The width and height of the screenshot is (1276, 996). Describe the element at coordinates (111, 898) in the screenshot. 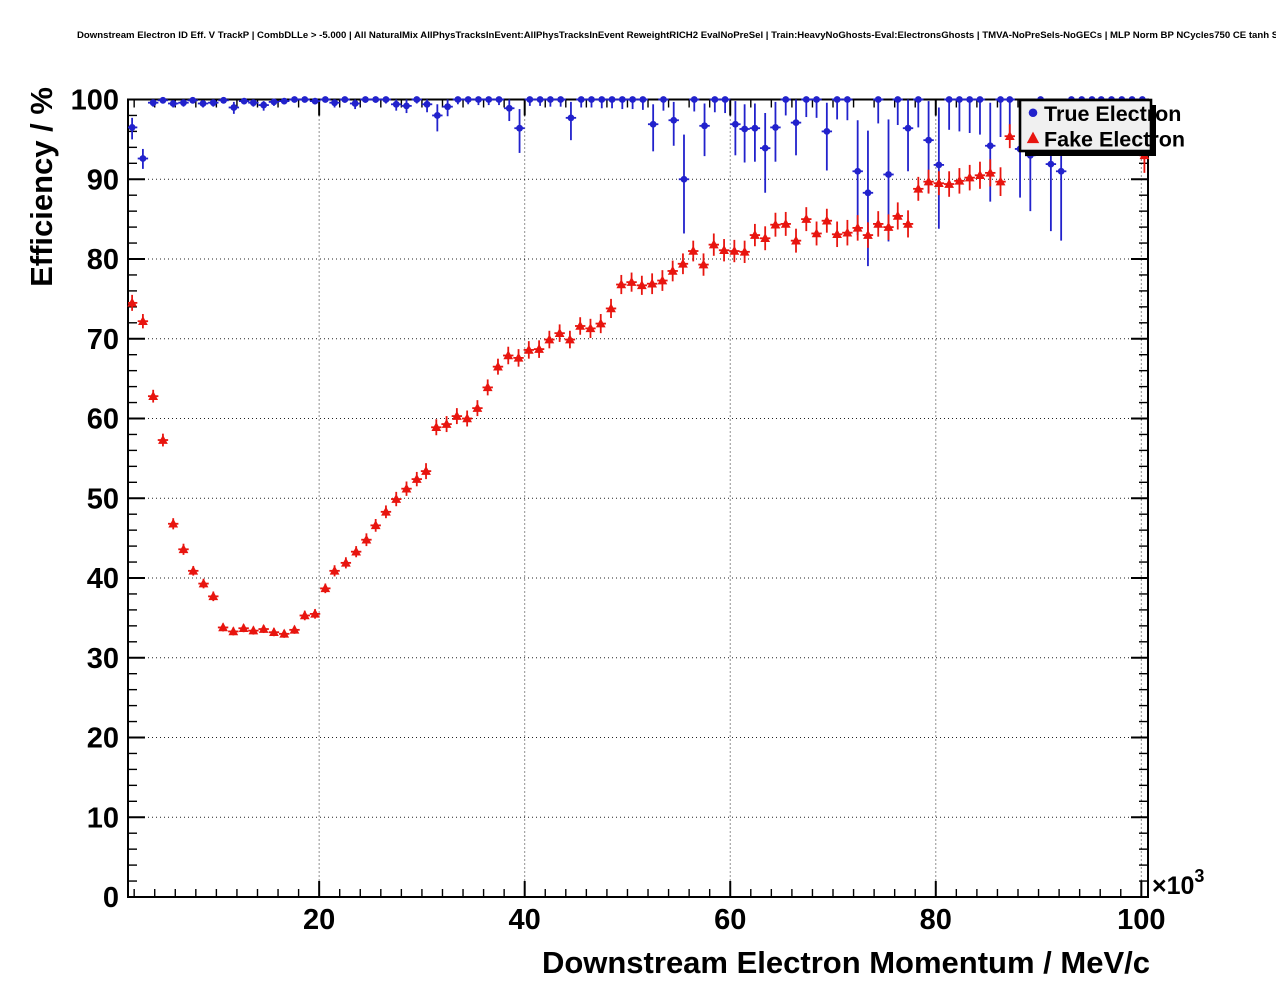

I see `svg-text: 0` at that location.